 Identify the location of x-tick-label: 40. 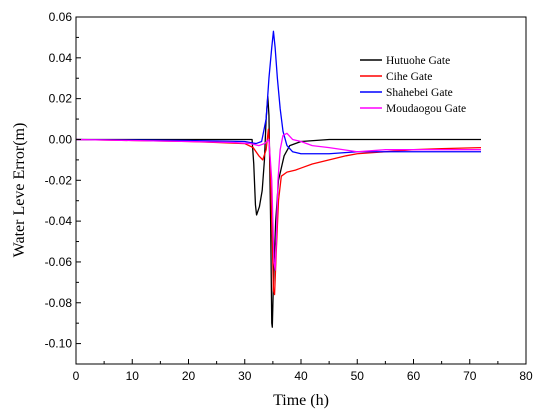
(301, 376).